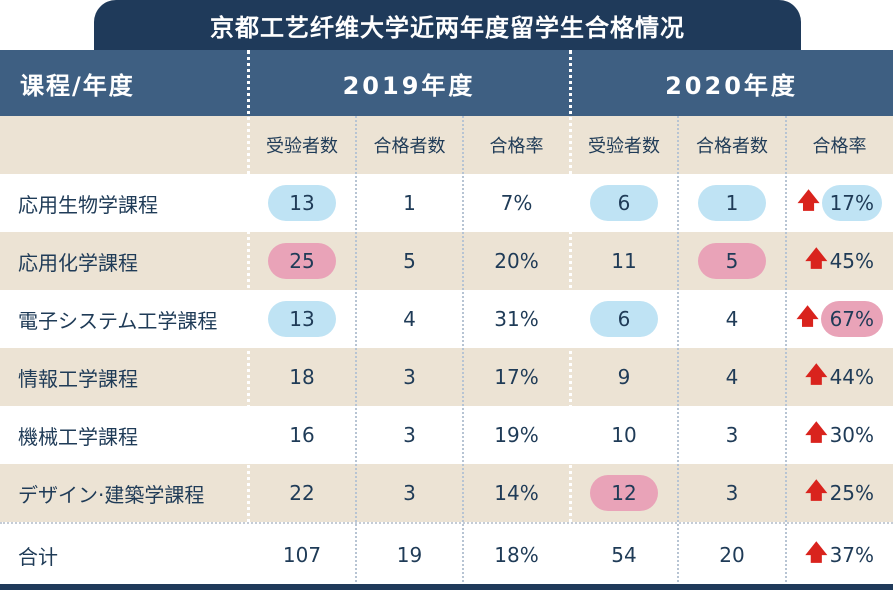 The image size is (893, 590). What do you see at coordinates (302, 146) in the screenshot?
I see `subheader-examinees-2019: 受验者数` at bounding box center [302, 146].